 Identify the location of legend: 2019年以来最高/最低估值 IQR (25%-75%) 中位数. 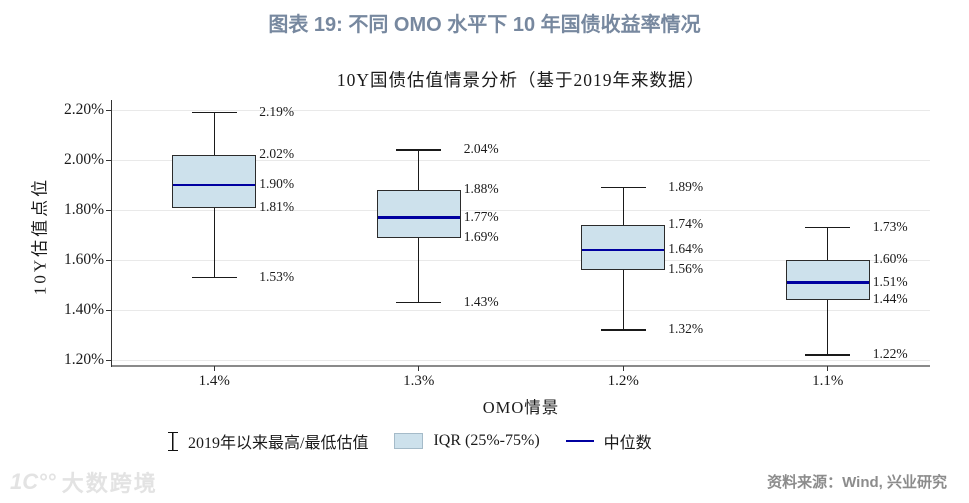
(410, 441).